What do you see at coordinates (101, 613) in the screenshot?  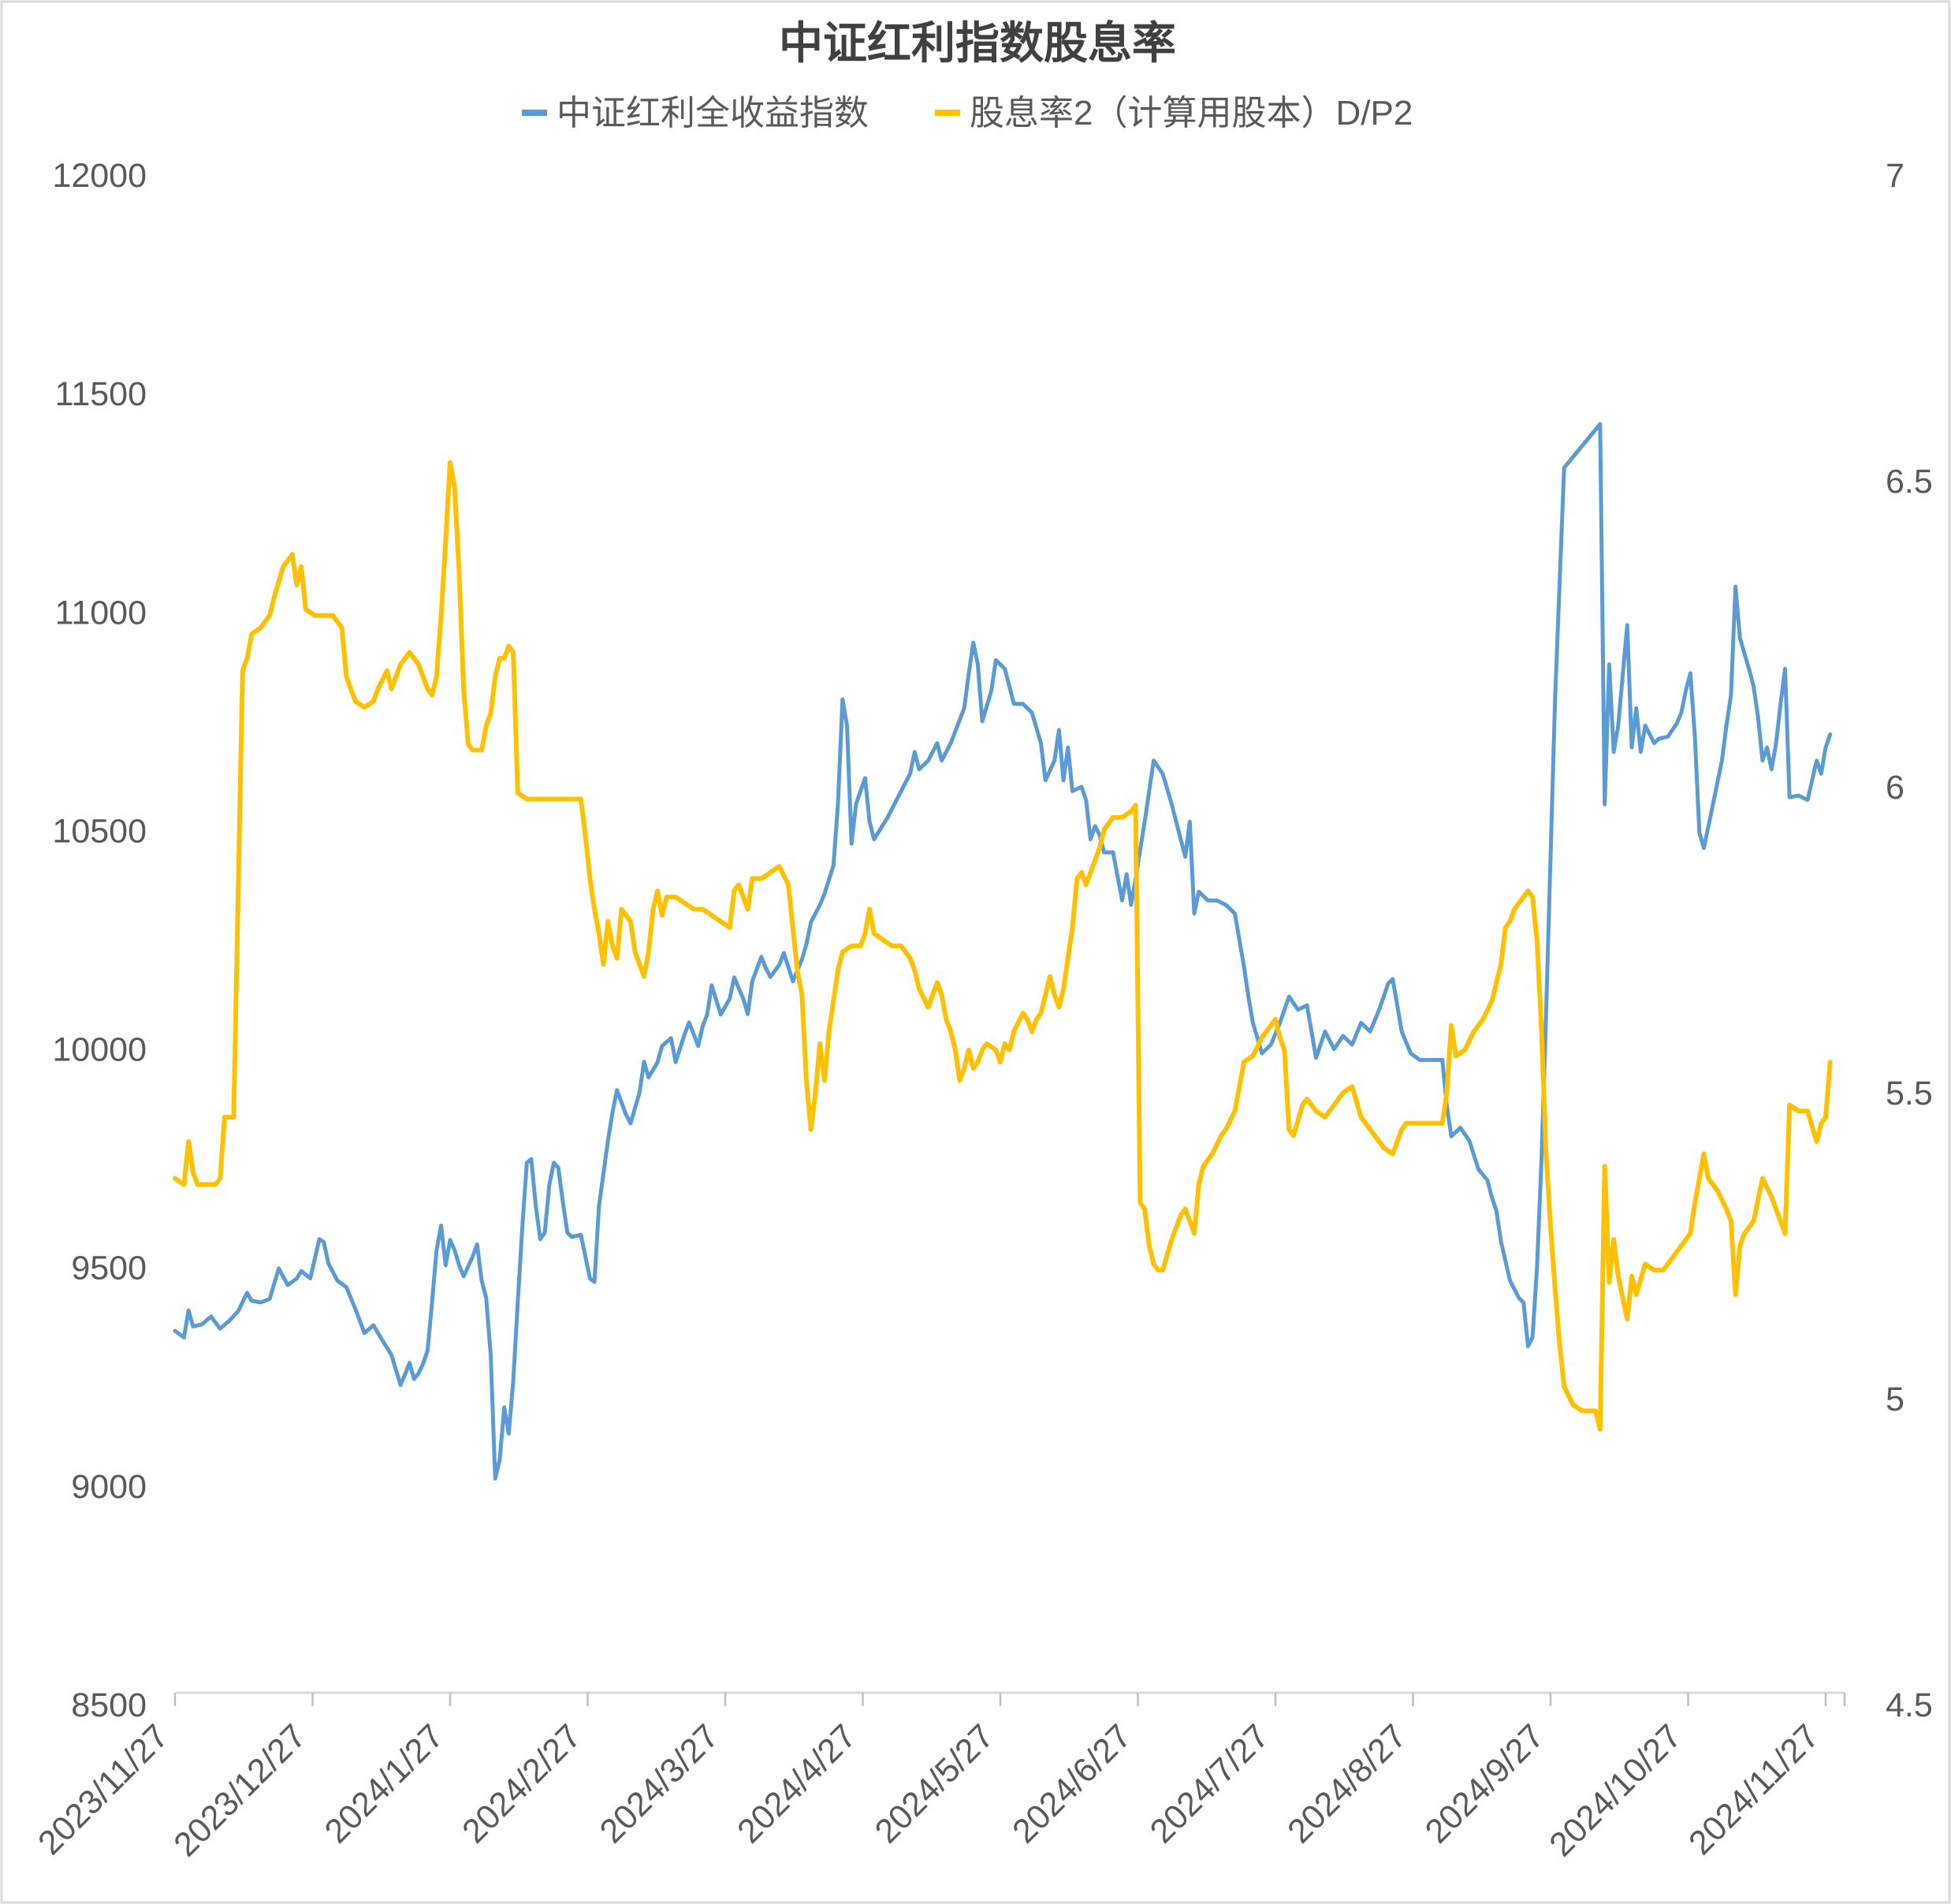 I see `left-axis-label: 11000` at bounding box center [101, 613].